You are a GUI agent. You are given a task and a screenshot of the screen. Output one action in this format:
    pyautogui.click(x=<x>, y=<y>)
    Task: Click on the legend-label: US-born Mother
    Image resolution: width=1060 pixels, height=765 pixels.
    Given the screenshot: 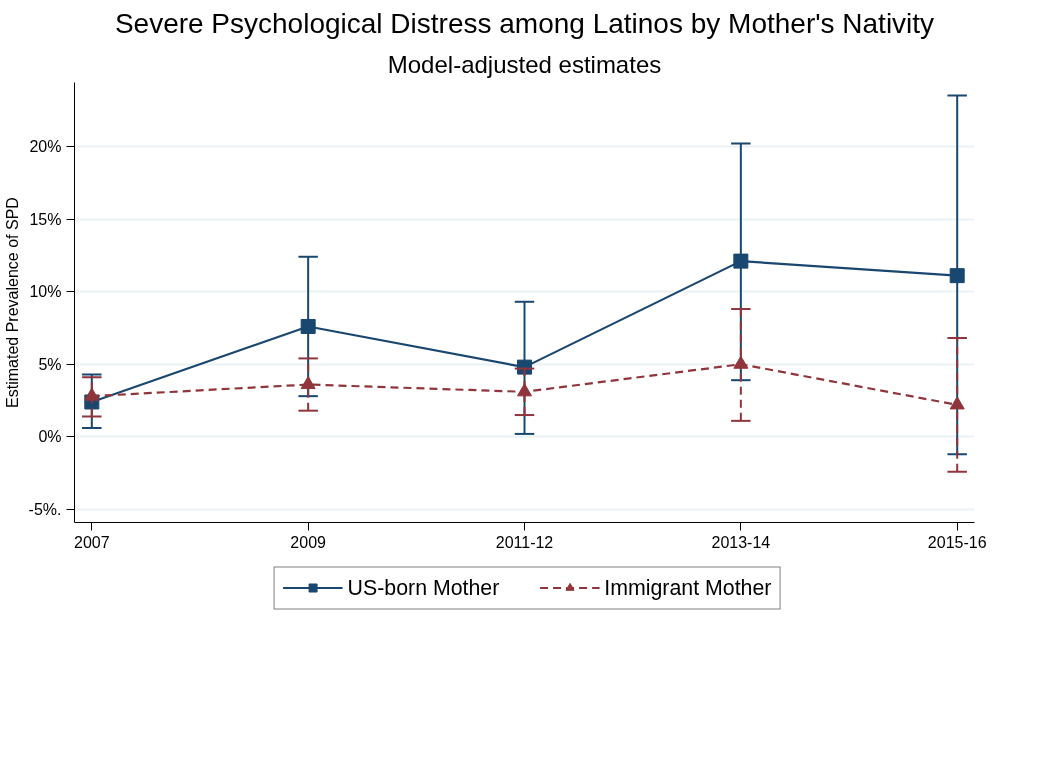 What is the action you would take?
    pyautogui.click(x=423, y=587)
    